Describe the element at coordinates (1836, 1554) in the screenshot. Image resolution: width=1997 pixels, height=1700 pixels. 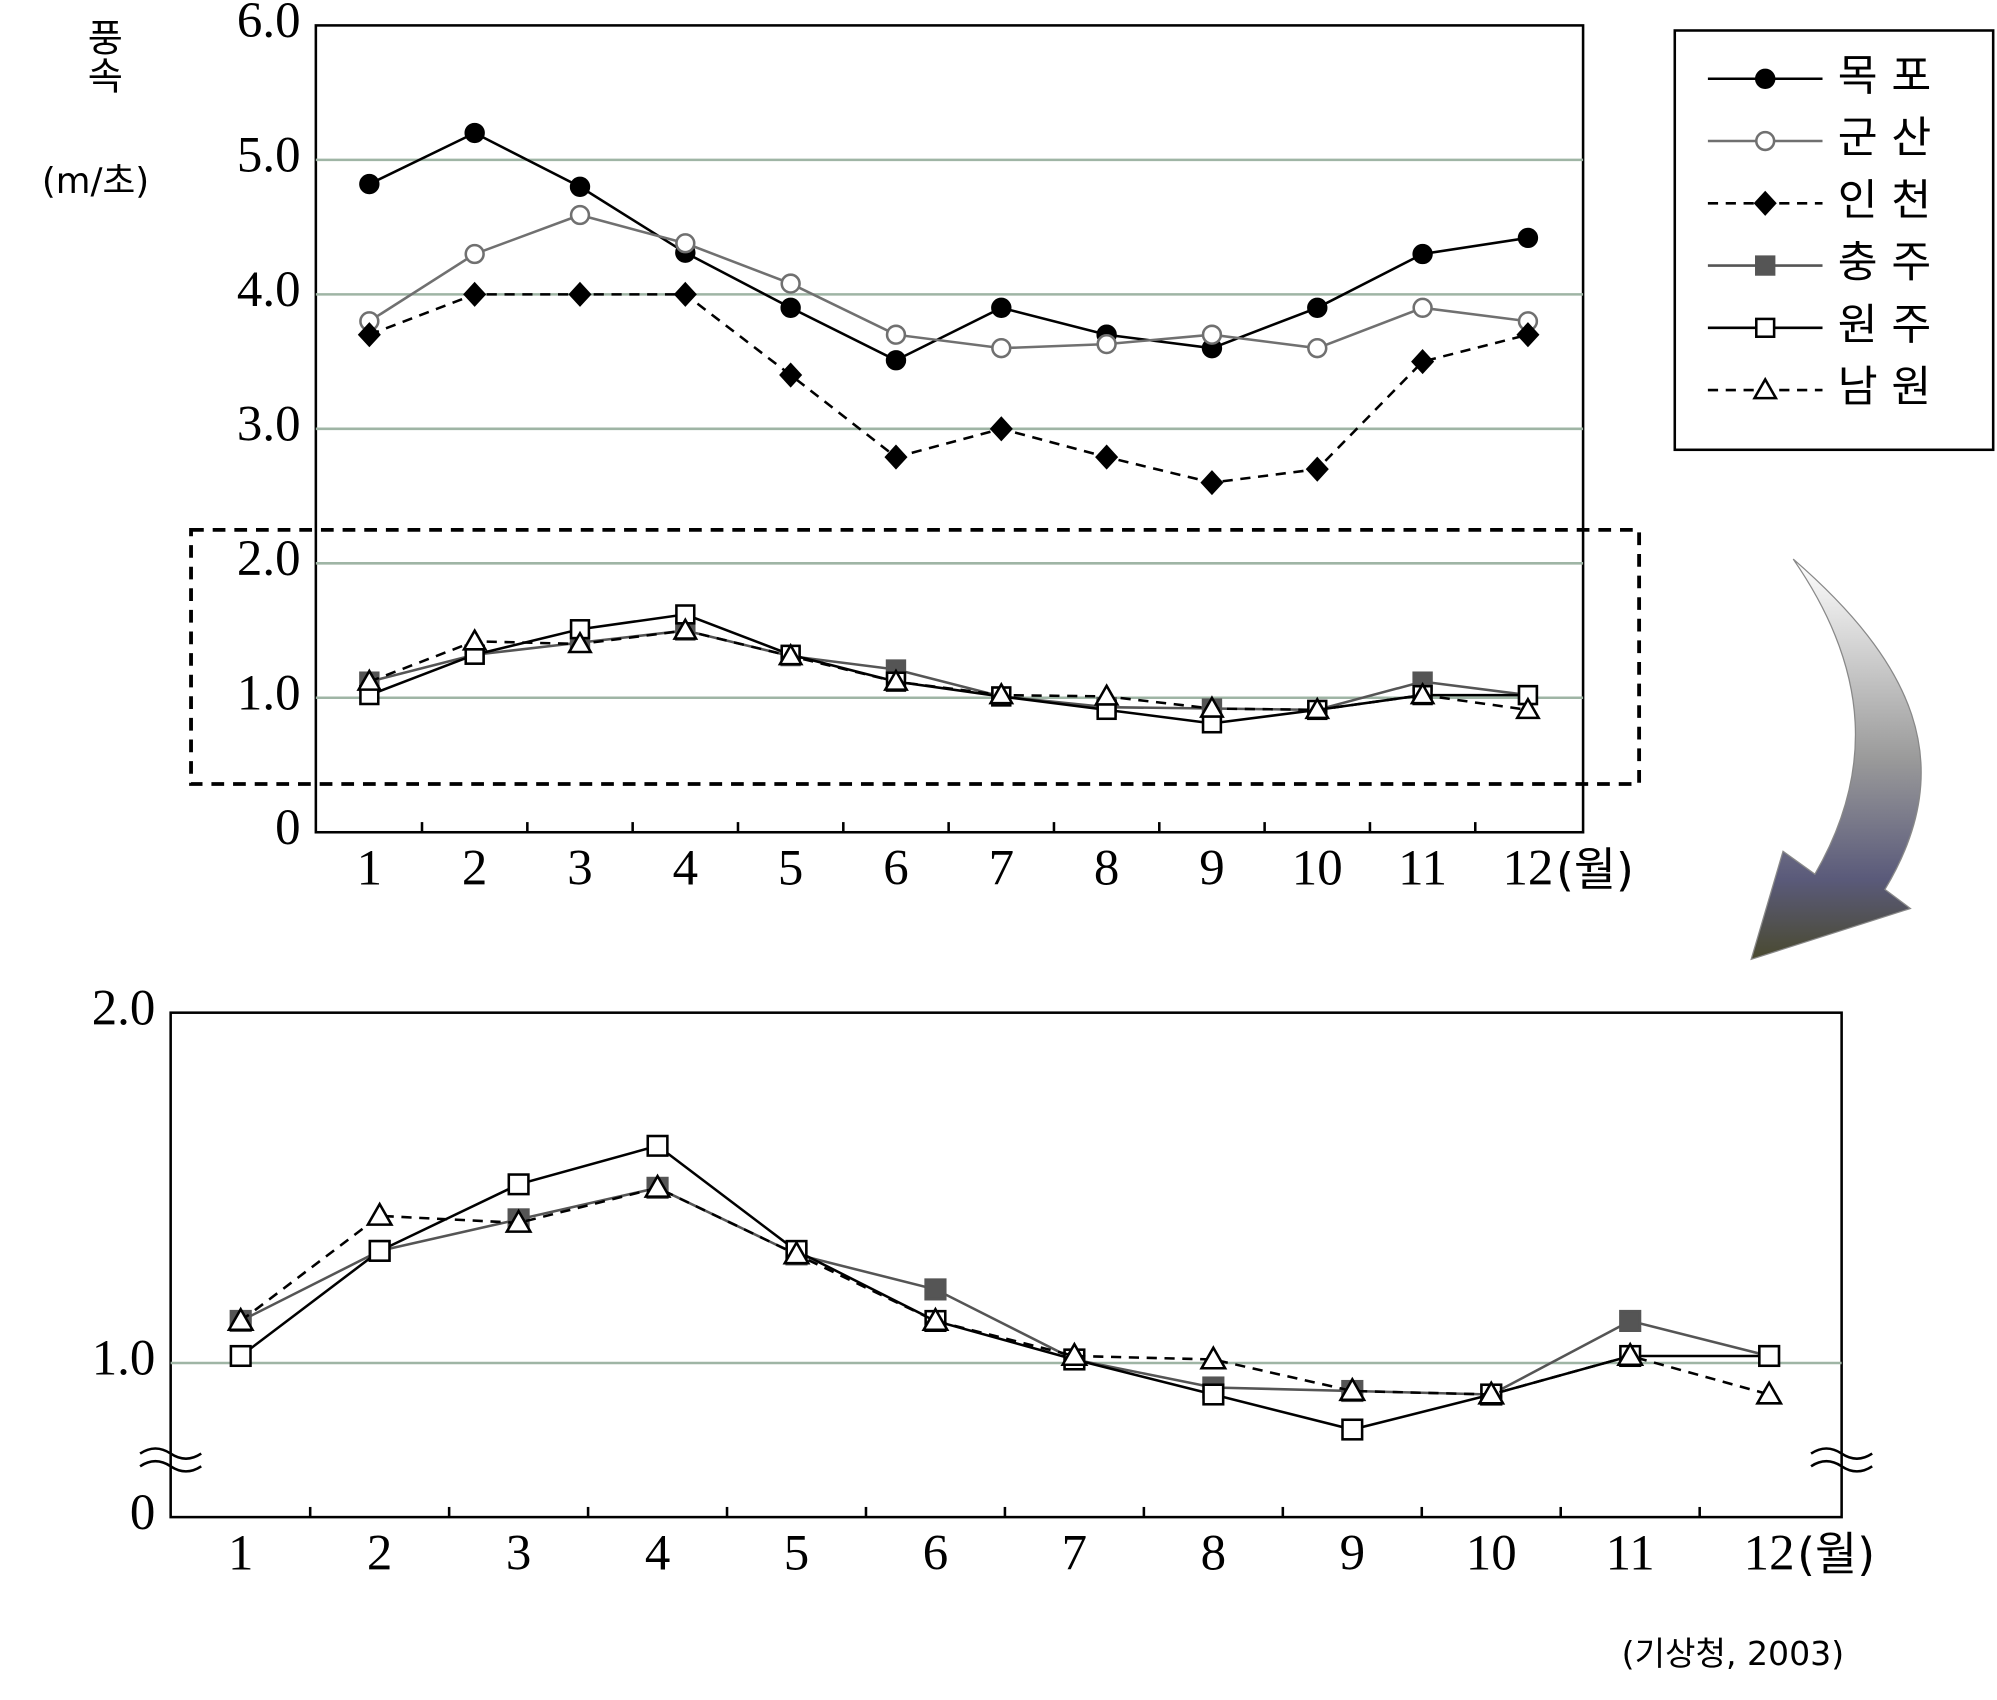
I see `x-unit: (월)` at that location.